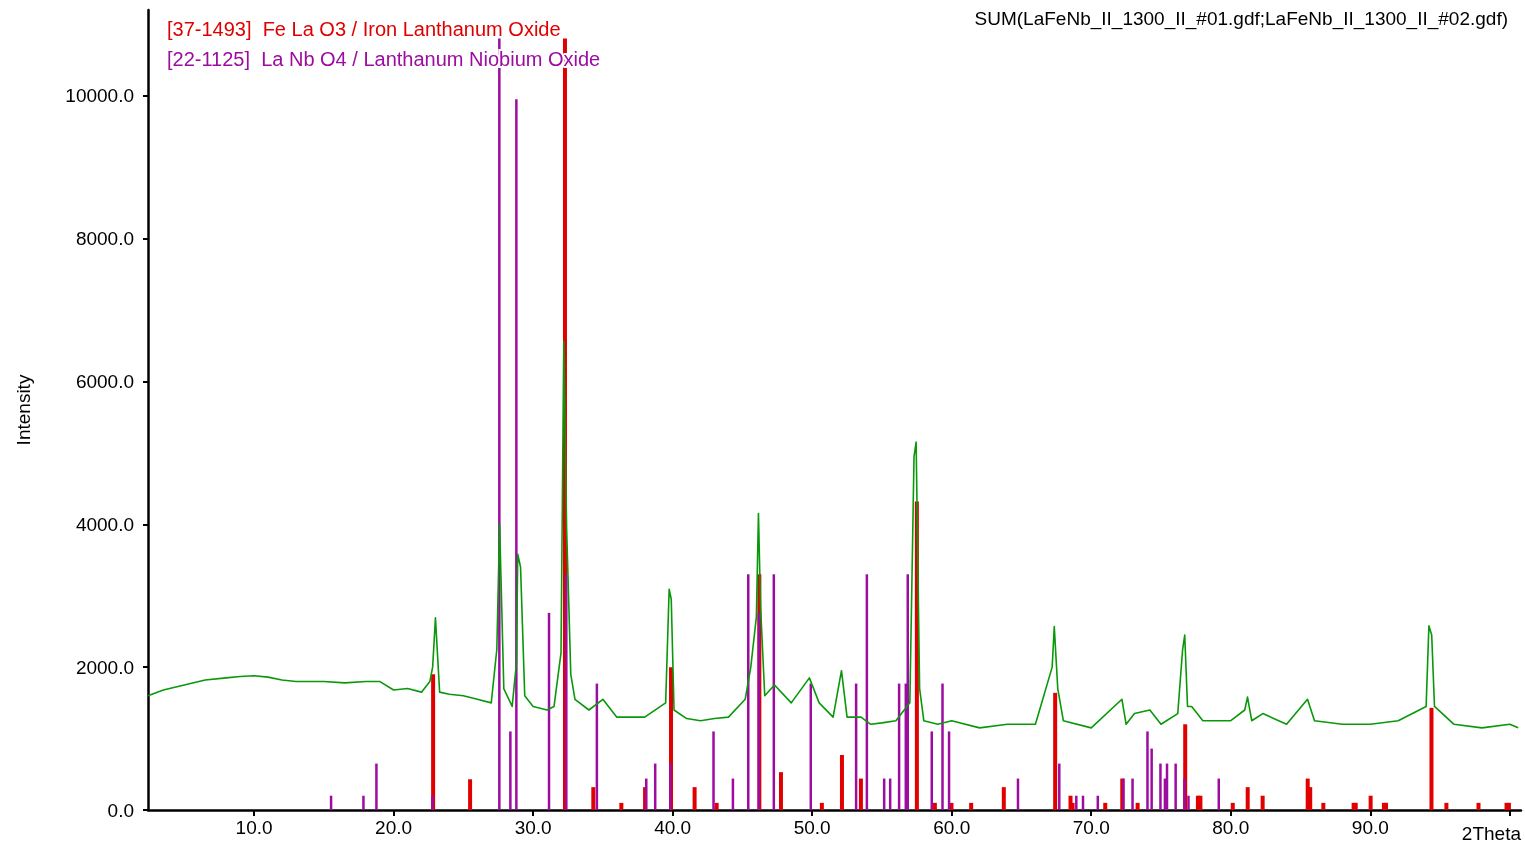 This screenshot has width=1525, height=843. What do you see at coordinates (673, 827) in the screenshot?
I see `x-tick-label: 40.0` at bounding box center [673, 827].